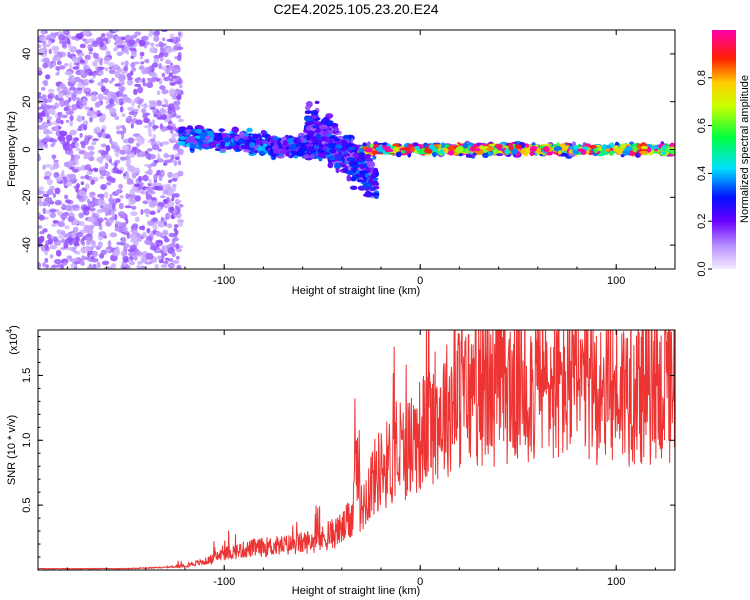 This screenshot has width=750, height=600. I want to click on x-tick-label: -100, so click(224, 281).